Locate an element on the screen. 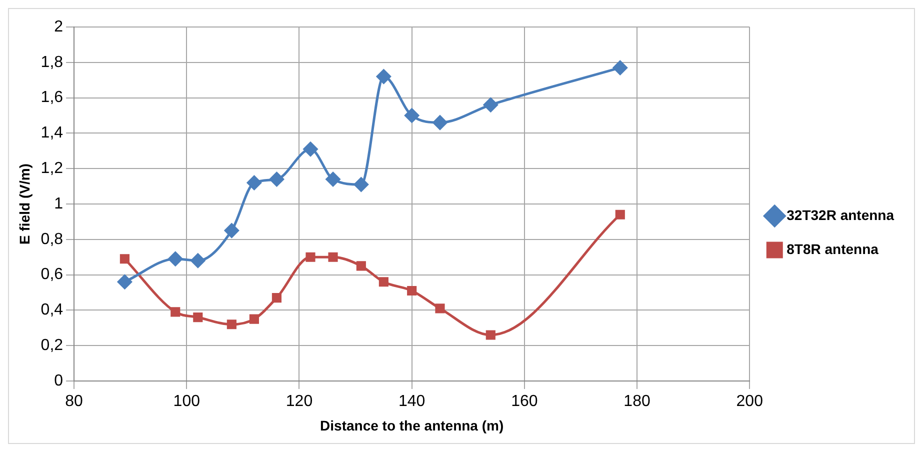  x-tick-label: 120 is located at coordinates (299, 401).